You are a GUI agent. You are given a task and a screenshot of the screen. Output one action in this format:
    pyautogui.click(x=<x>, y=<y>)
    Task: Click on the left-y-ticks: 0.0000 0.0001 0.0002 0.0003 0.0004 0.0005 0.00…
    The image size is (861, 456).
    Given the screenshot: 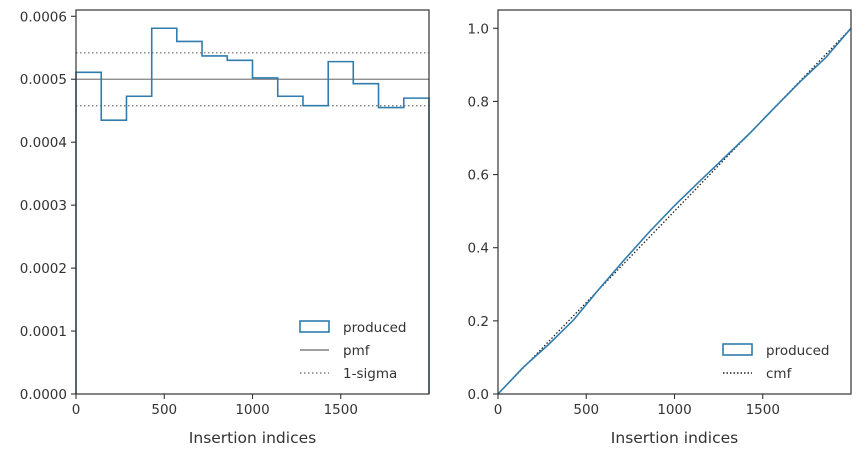 What is the action you would take?
    pyautogui.click(x=48, y=206)
    